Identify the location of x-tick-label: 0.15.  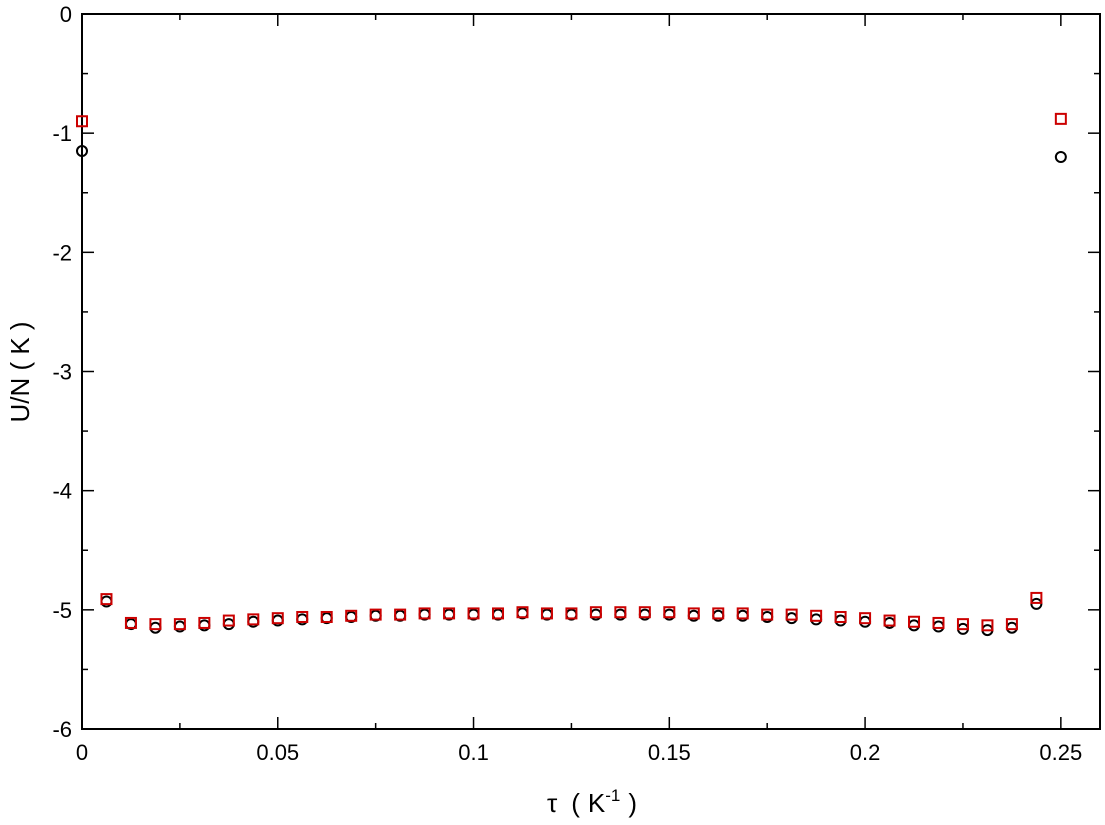
(669, 752).